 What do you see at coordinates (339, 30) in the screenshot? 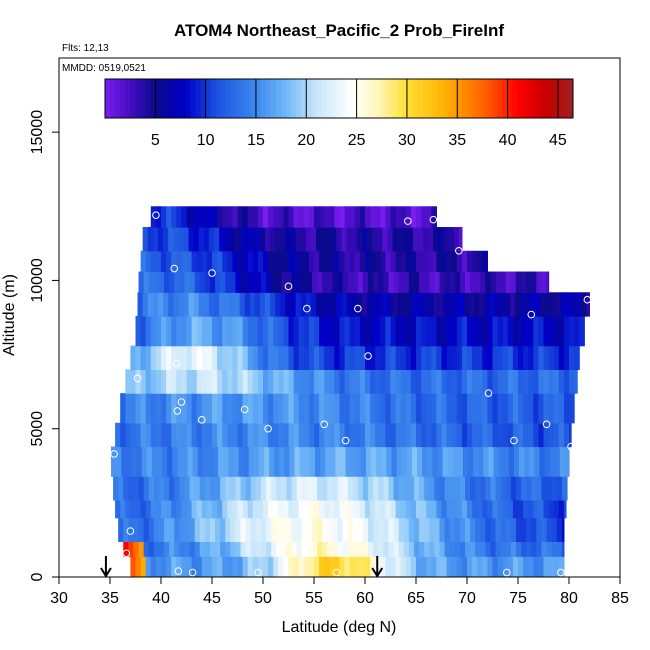
I see `chart-title: ATOM4 Northeast_Pacific_2 Prob_FireInf` at bounding box center [339, 30].